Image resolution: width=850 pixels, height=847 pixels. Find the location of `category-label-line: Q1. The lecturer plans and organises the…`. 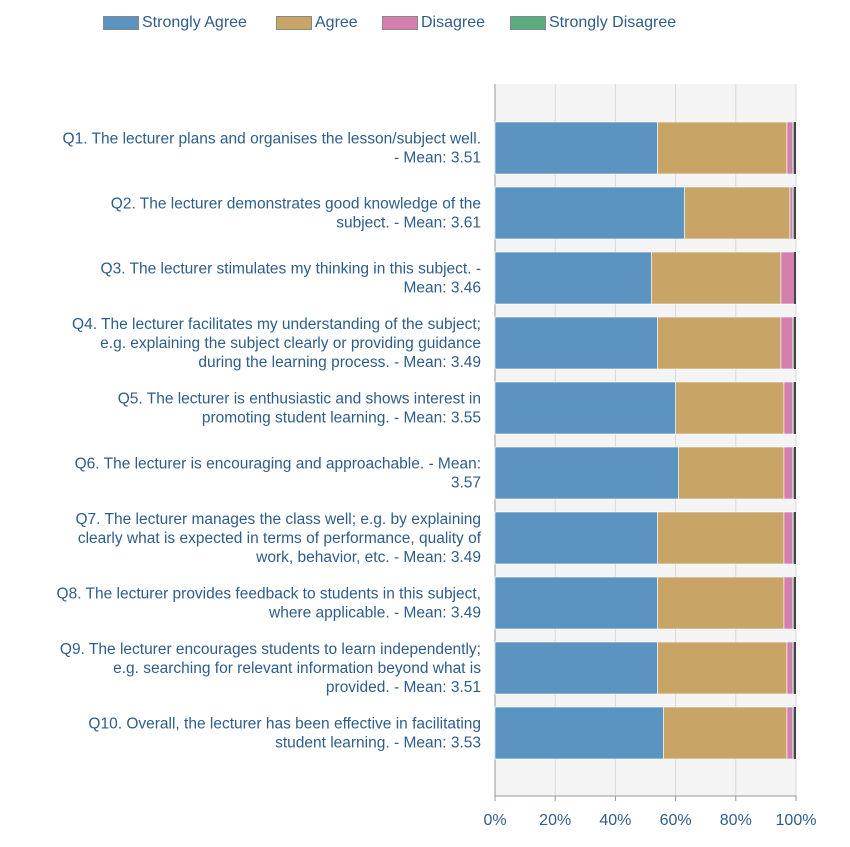

category-label-line: Q1. The lecturer plans and organises the… is located at coordinates (272, 139).